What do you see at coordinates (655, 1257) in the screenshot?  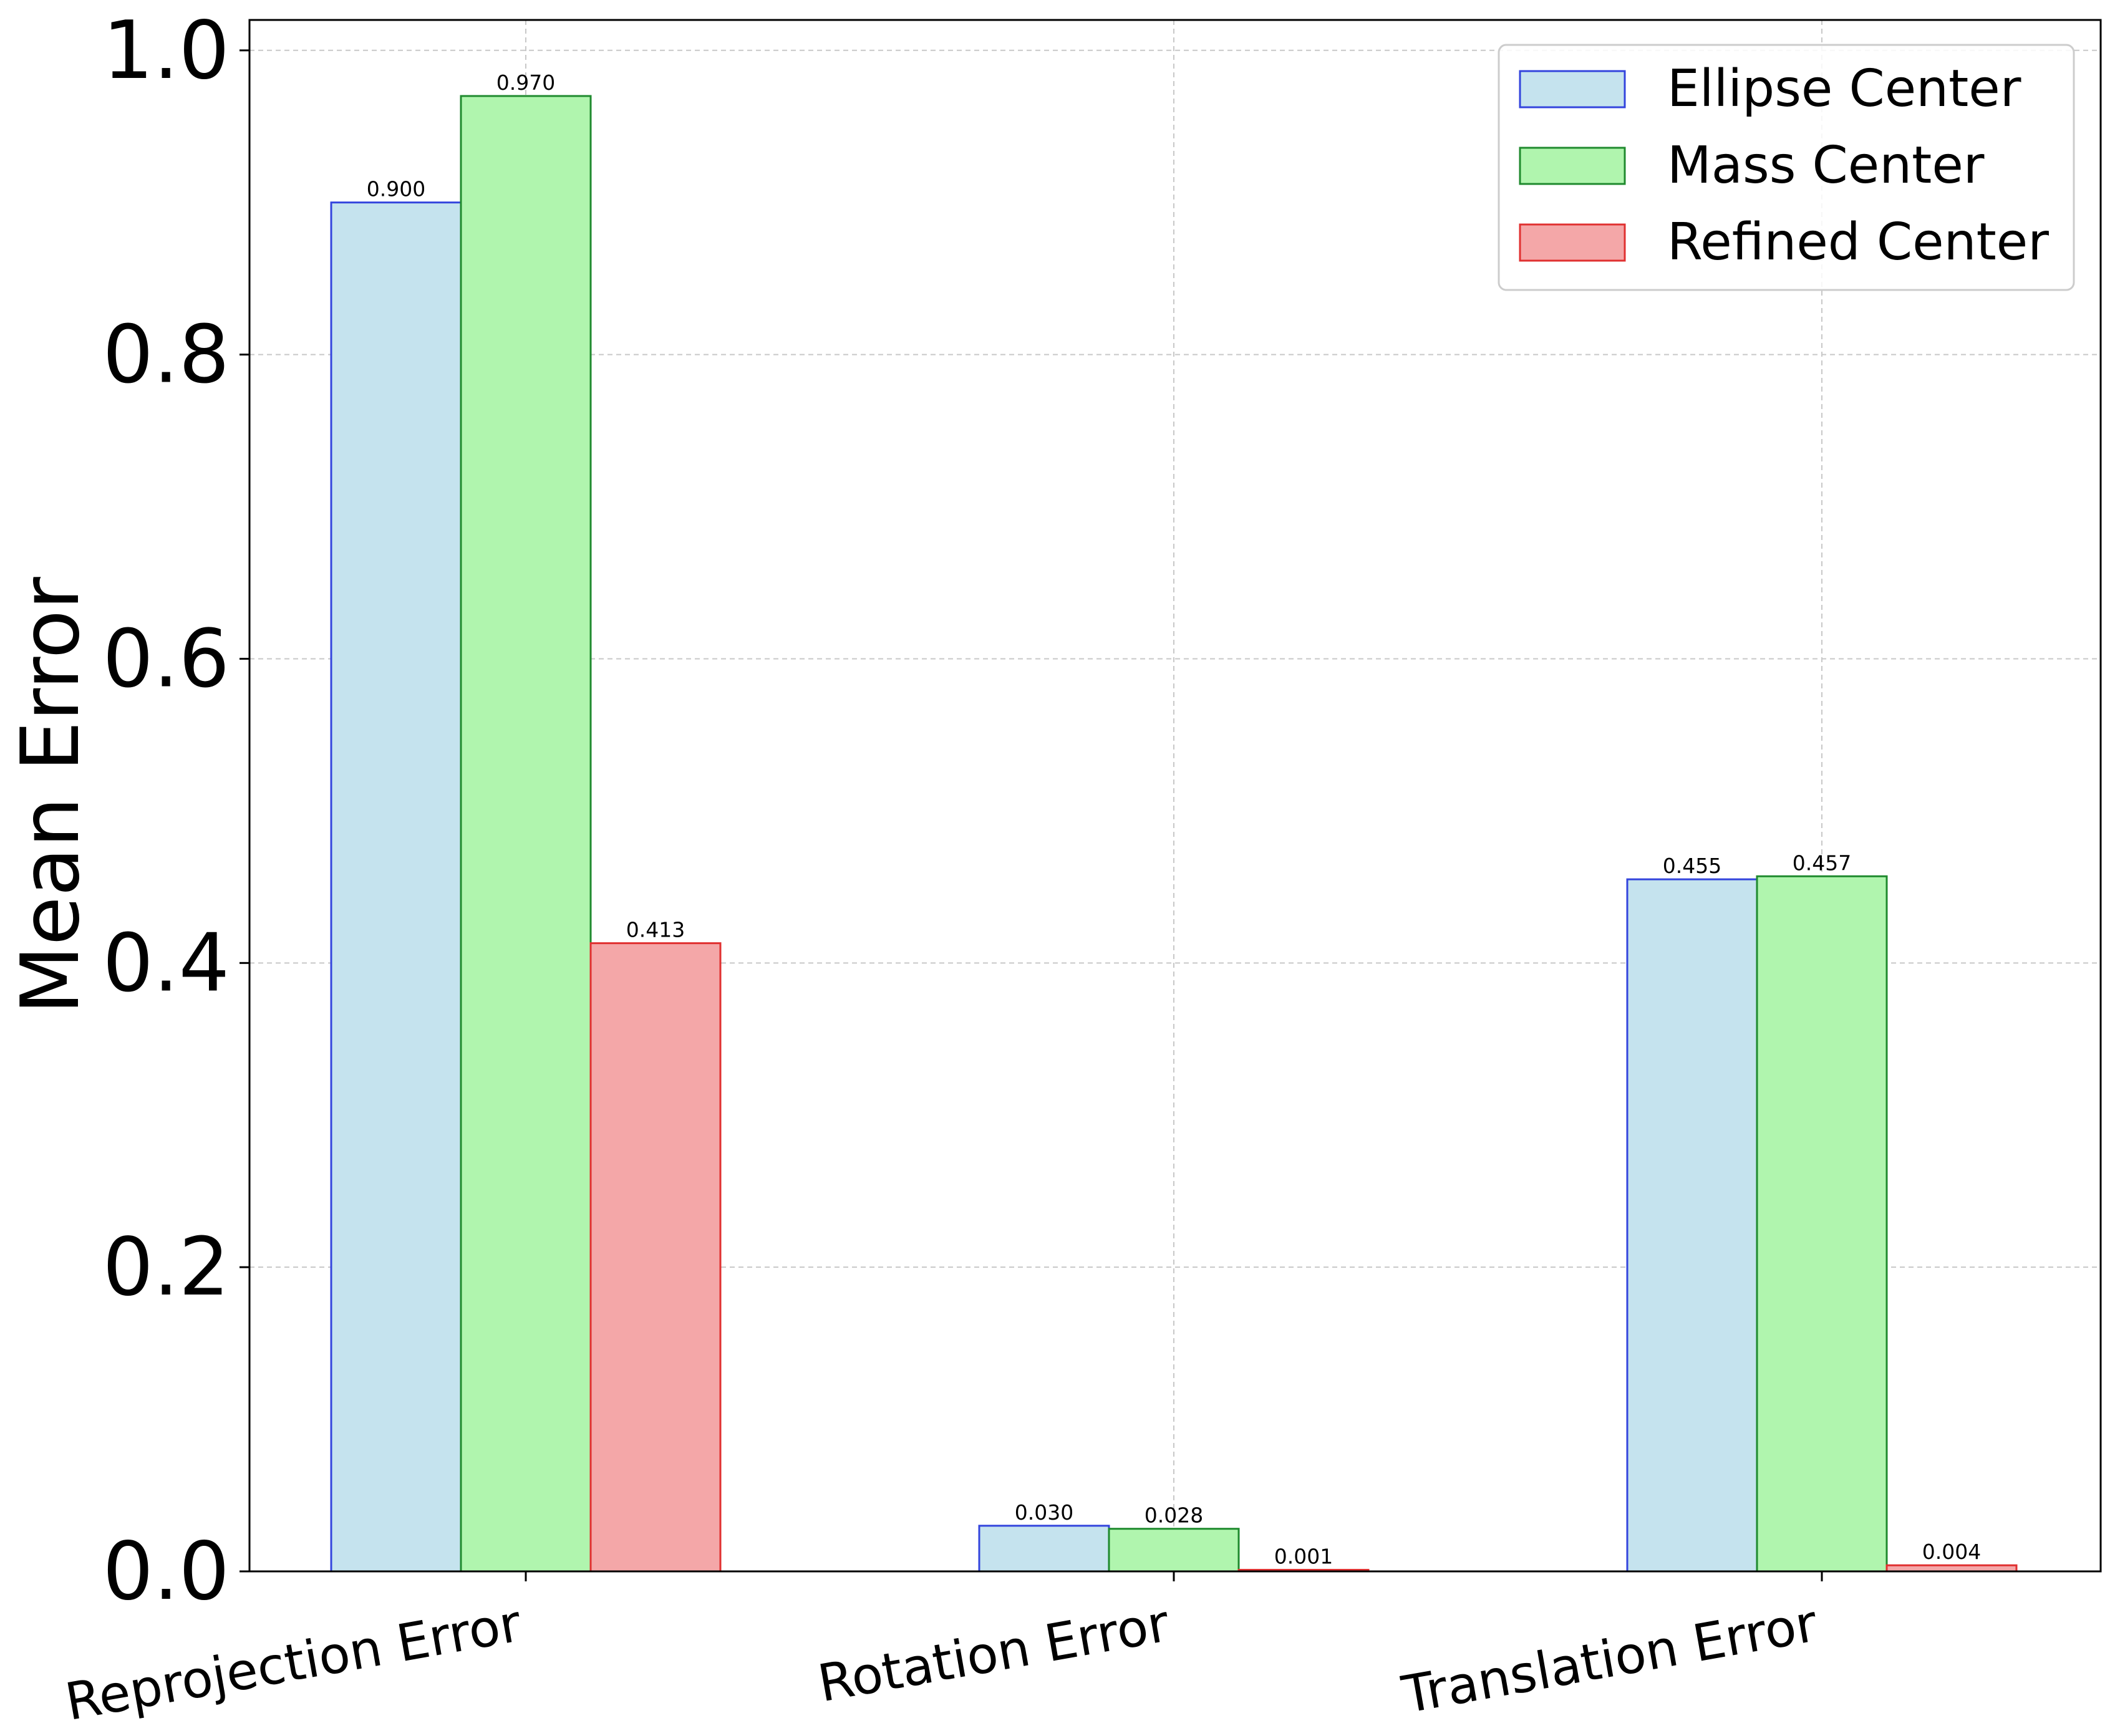 I see `bar-refined-center` at bounding box center [655, 1257].